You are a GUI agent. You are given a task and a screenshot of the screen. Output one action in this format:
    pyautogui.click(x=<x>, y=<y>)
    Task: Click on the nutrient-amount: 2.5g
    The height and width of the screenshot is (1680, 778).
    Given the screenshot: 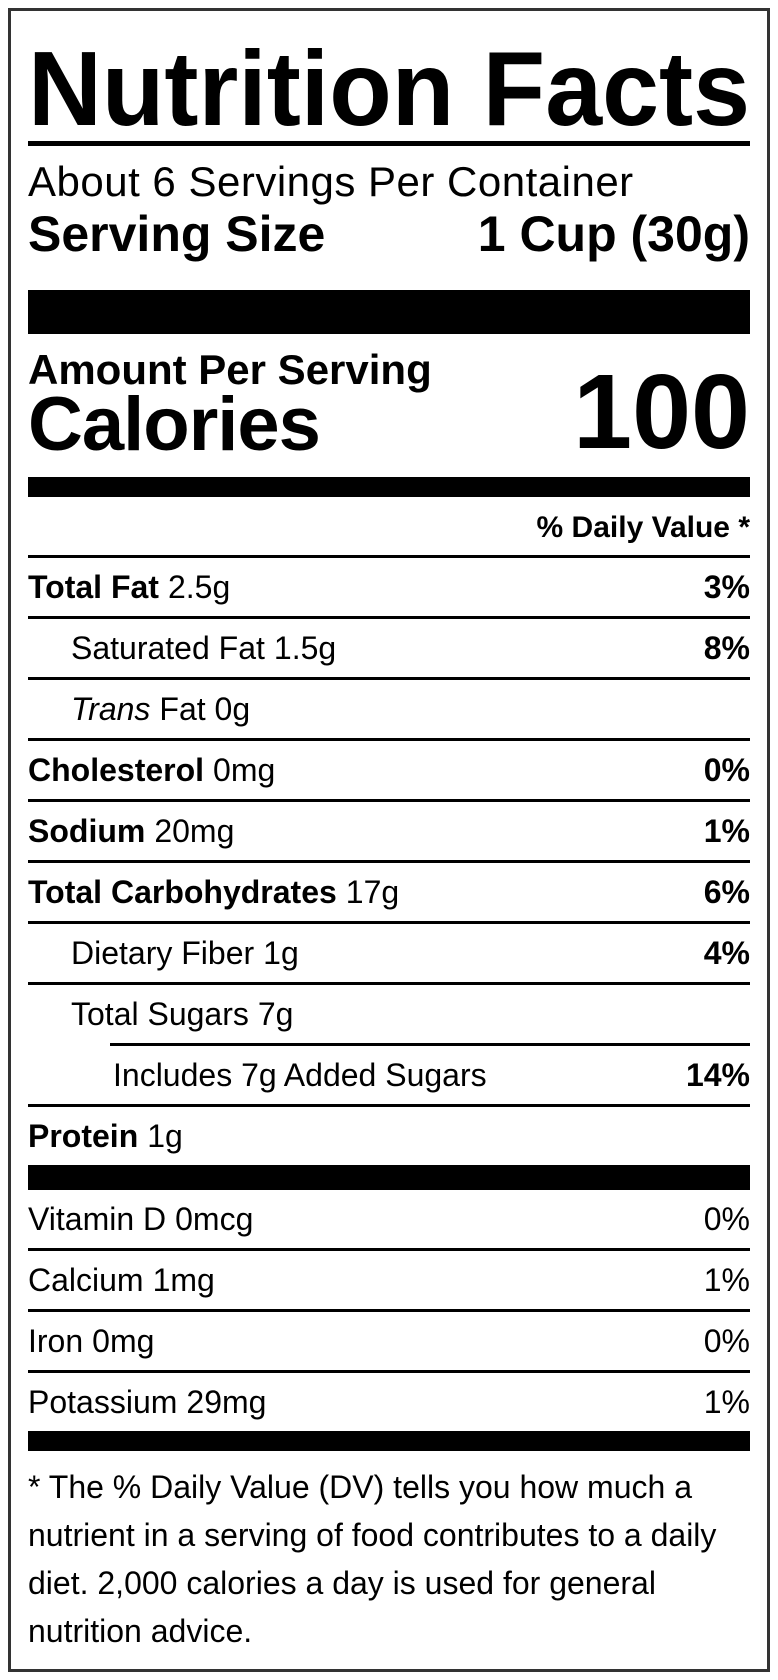 What is the action you would take?
    pyautogui.click(x=199, y=587)
    